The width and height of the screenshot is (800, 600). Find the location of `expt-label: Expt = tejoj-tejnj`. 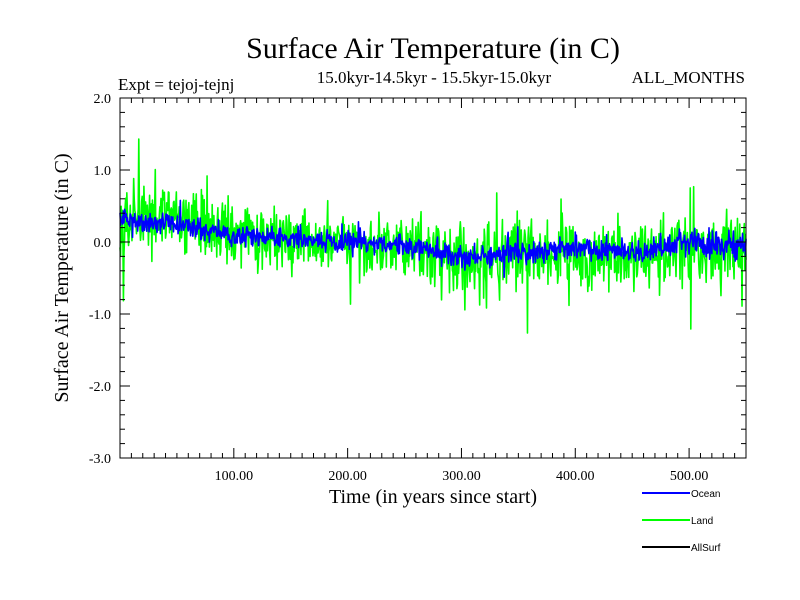

expt-label: Expt = tejoj-tejnj is located at coordinates (176, 84).